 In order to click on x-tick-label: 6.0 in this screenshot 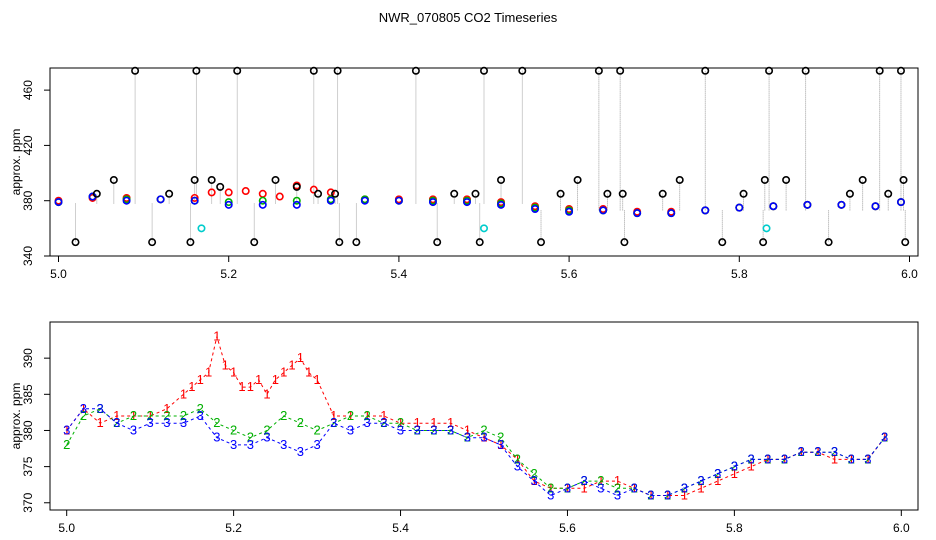, I will do `click(901, 528)`.